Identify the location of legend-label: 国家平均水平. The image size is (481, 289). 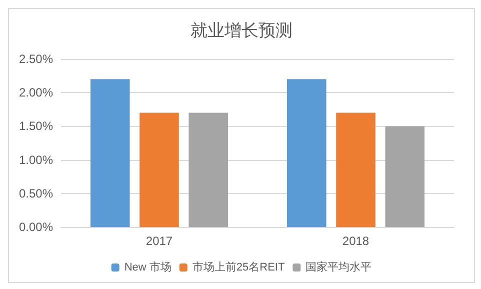
(339, 267).